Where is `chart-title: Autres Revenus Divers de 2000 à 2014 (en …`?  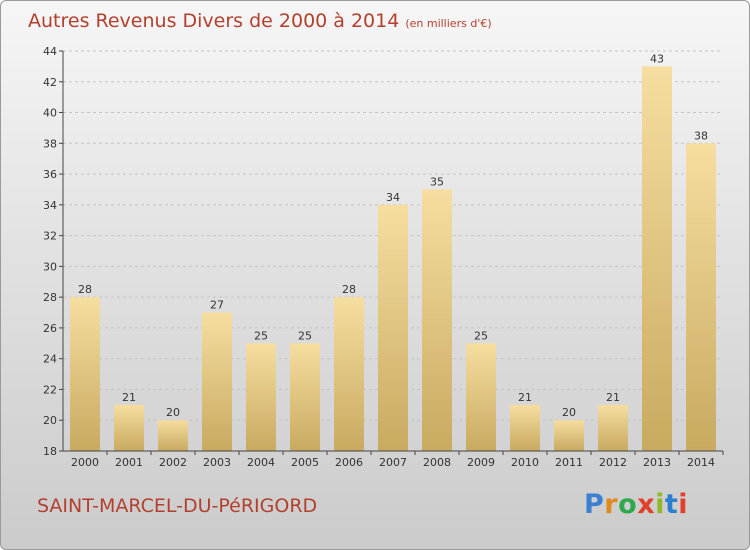
chart-title: Autres Revenus Divers de 2000 à 2014 (en … is located at coordinates (260, 21).